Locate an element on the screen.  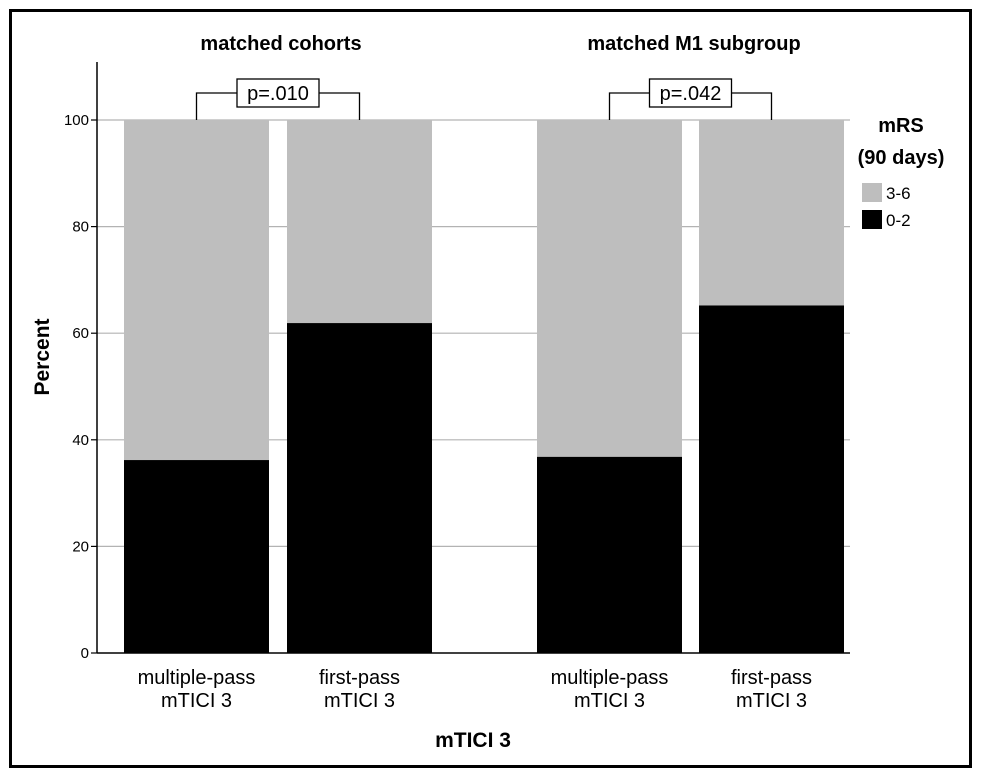
p-value-label: p=.010 is located at coordinates (278, 94).